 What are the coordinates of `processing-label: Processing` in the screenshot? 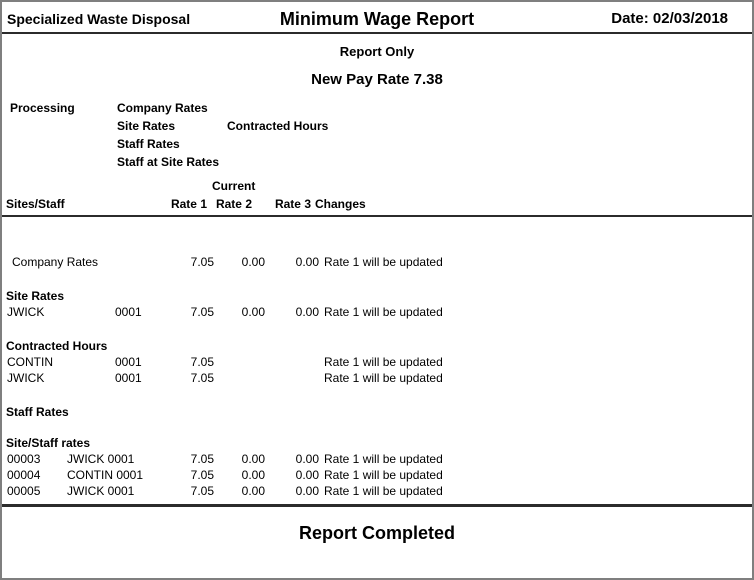 It's located at (42, 108).